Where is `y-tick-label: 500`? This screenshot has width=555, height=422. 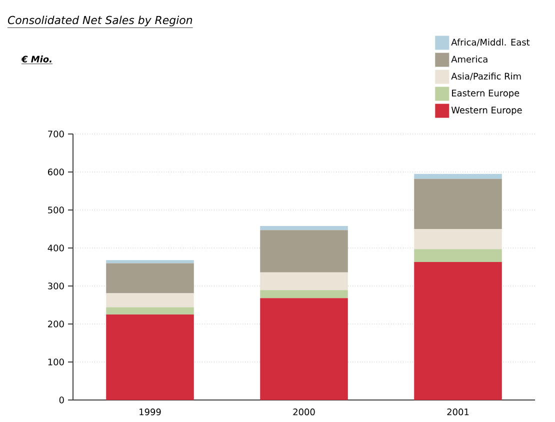 y-tick-label: 500 is located at coordinates (56, 210).